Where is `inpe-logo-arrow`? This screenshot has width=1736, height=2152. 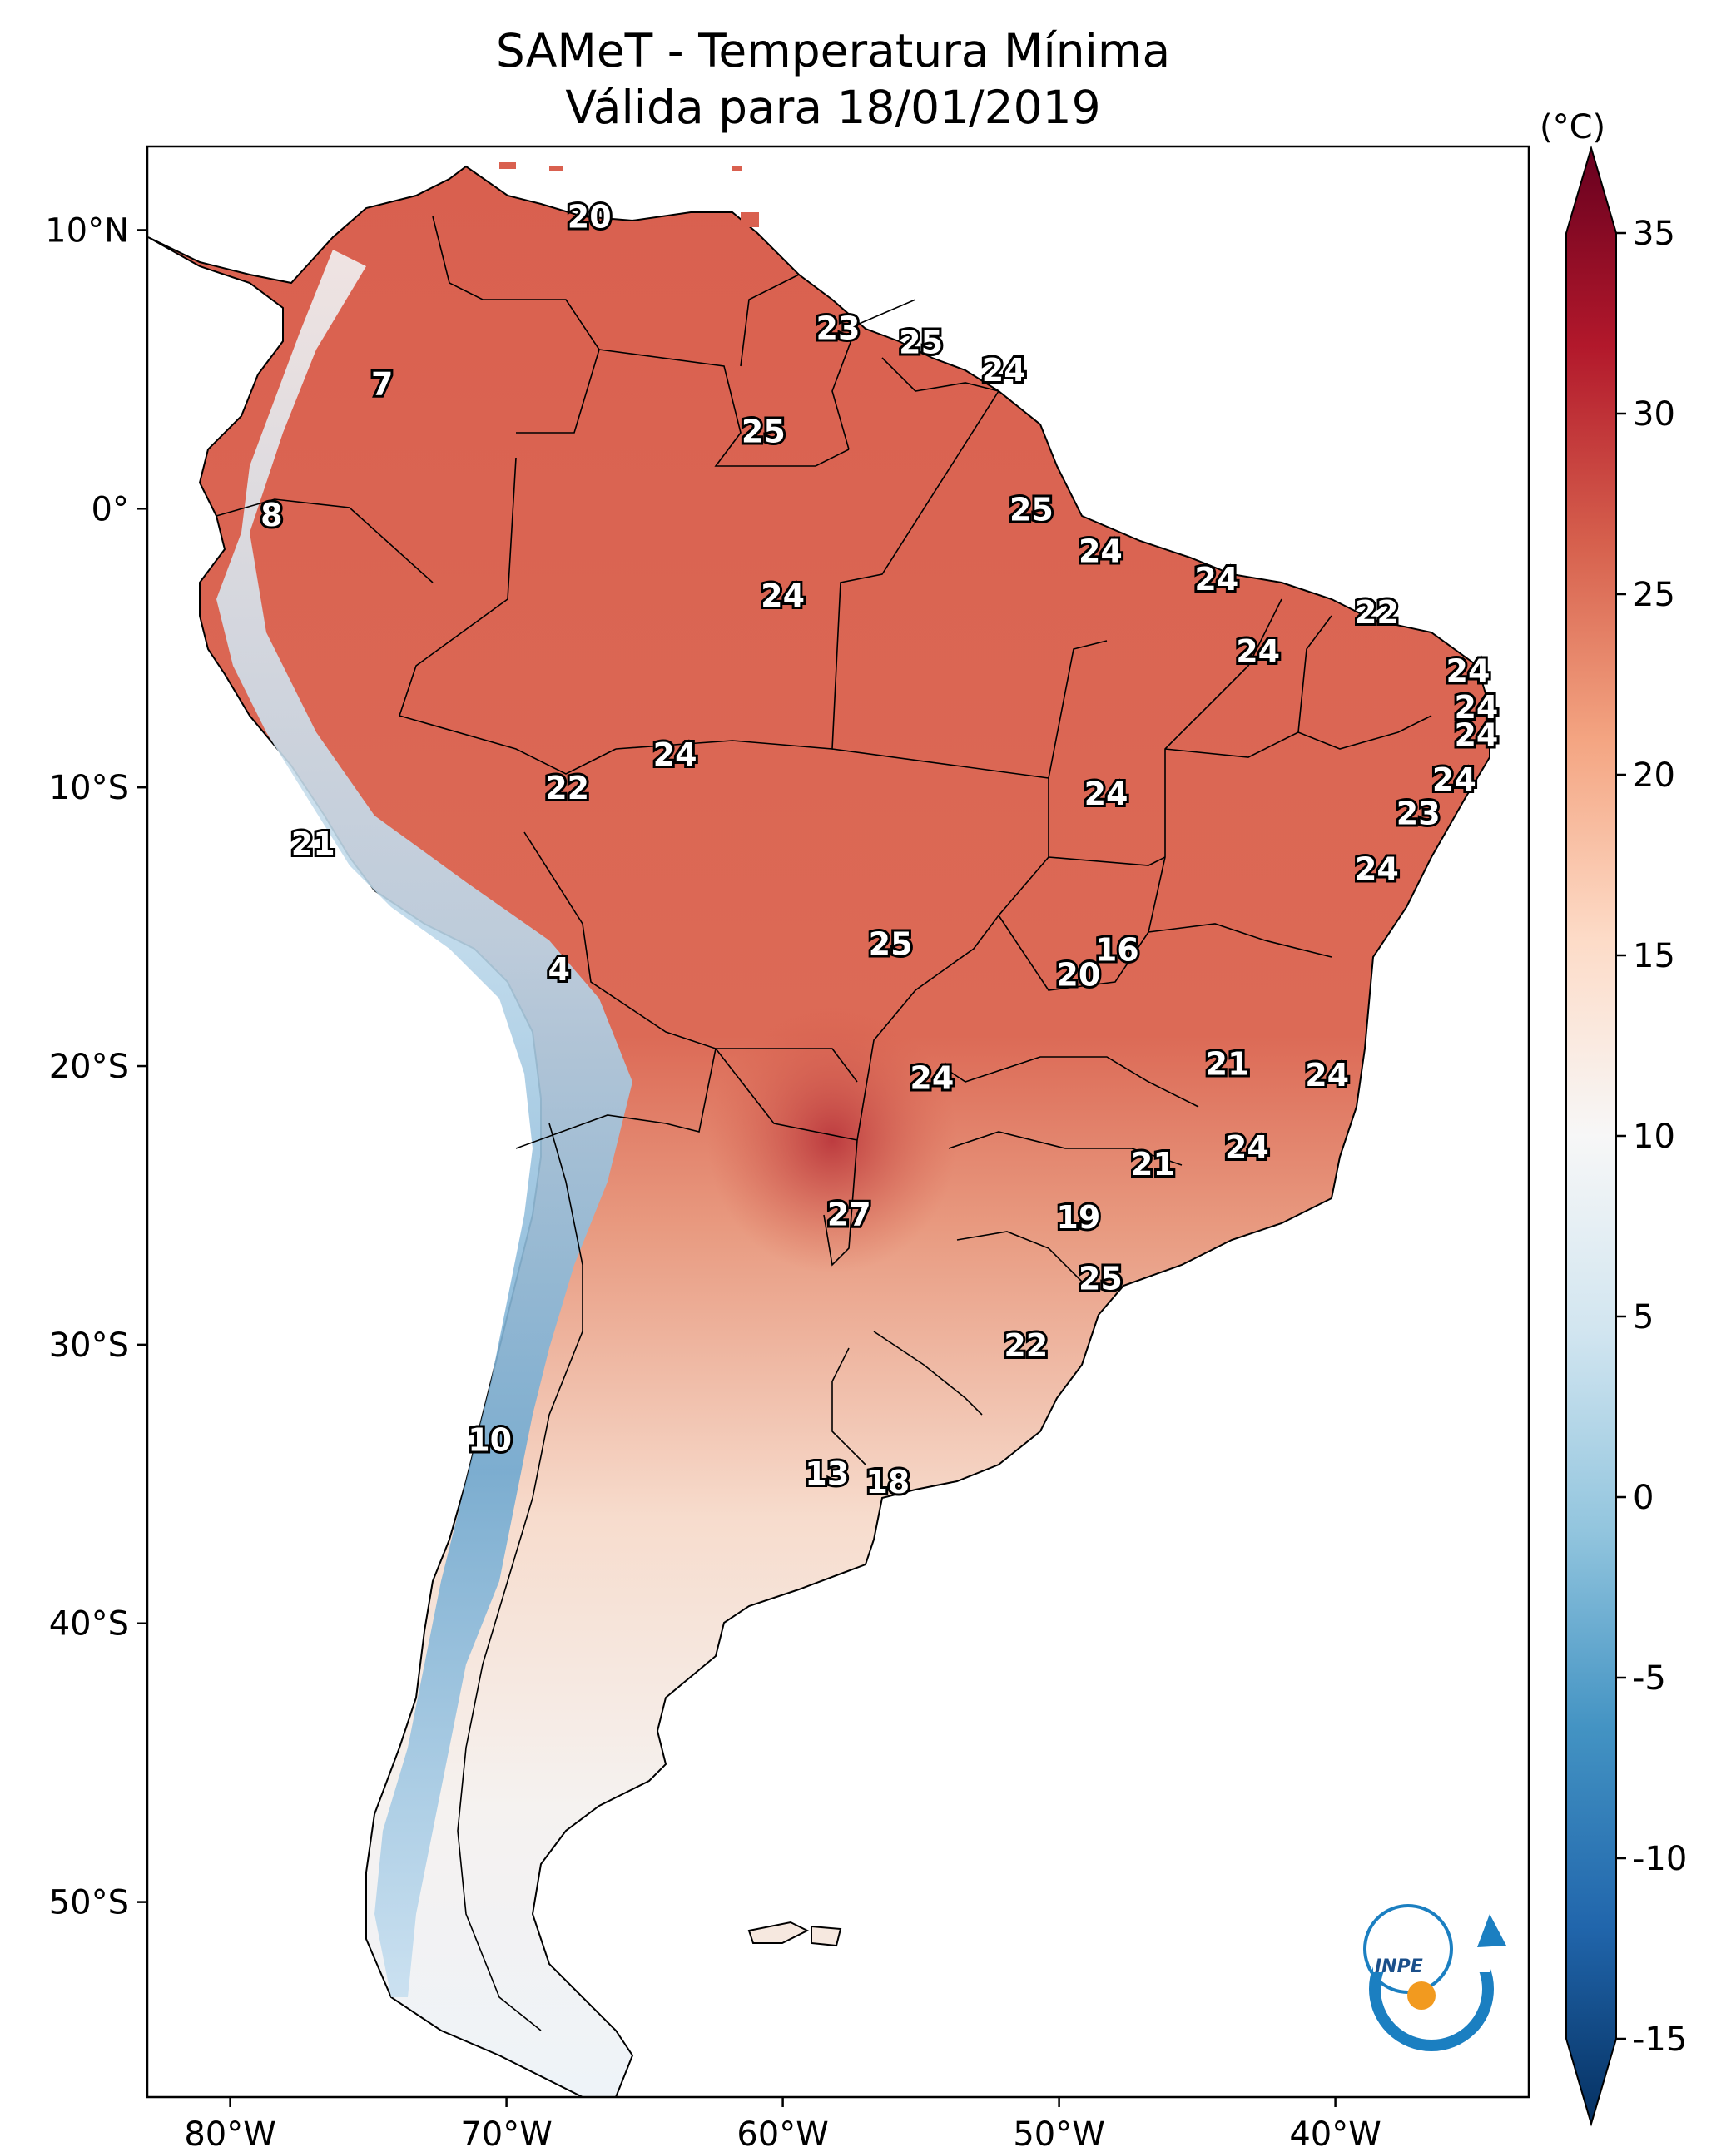 inpe-logo-arrow is located at coordinates (1492, 1930).